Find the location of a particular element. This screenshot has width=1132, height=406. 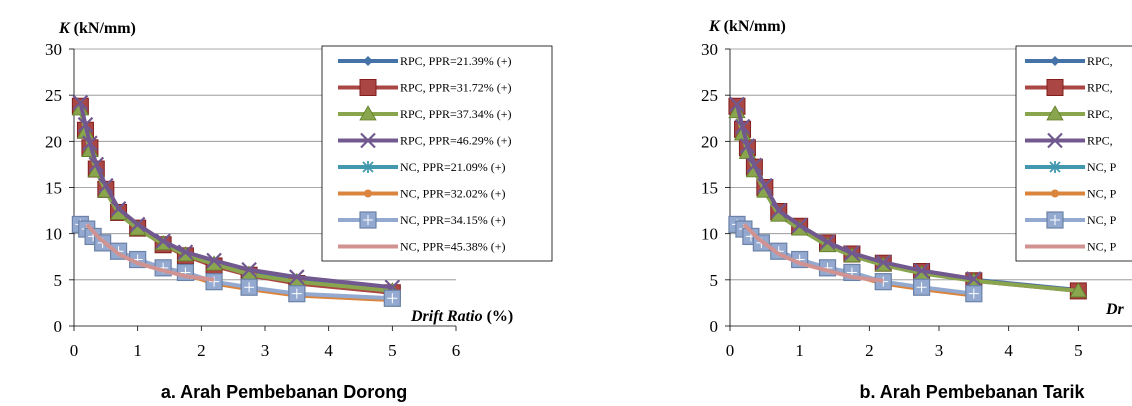

chart-b-y-tick-label: 5 is located at coordinates (714, 280).